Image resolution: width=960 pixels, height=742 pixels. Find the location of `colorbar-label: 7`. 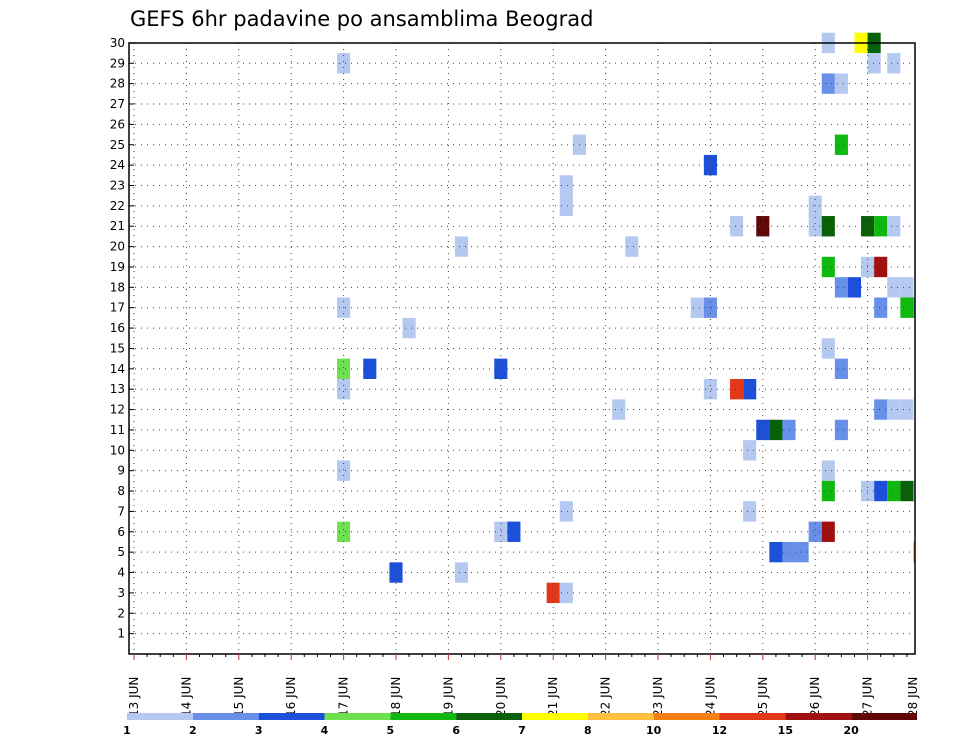

colorbar-label: 7 is located at coordinates (522, 730).